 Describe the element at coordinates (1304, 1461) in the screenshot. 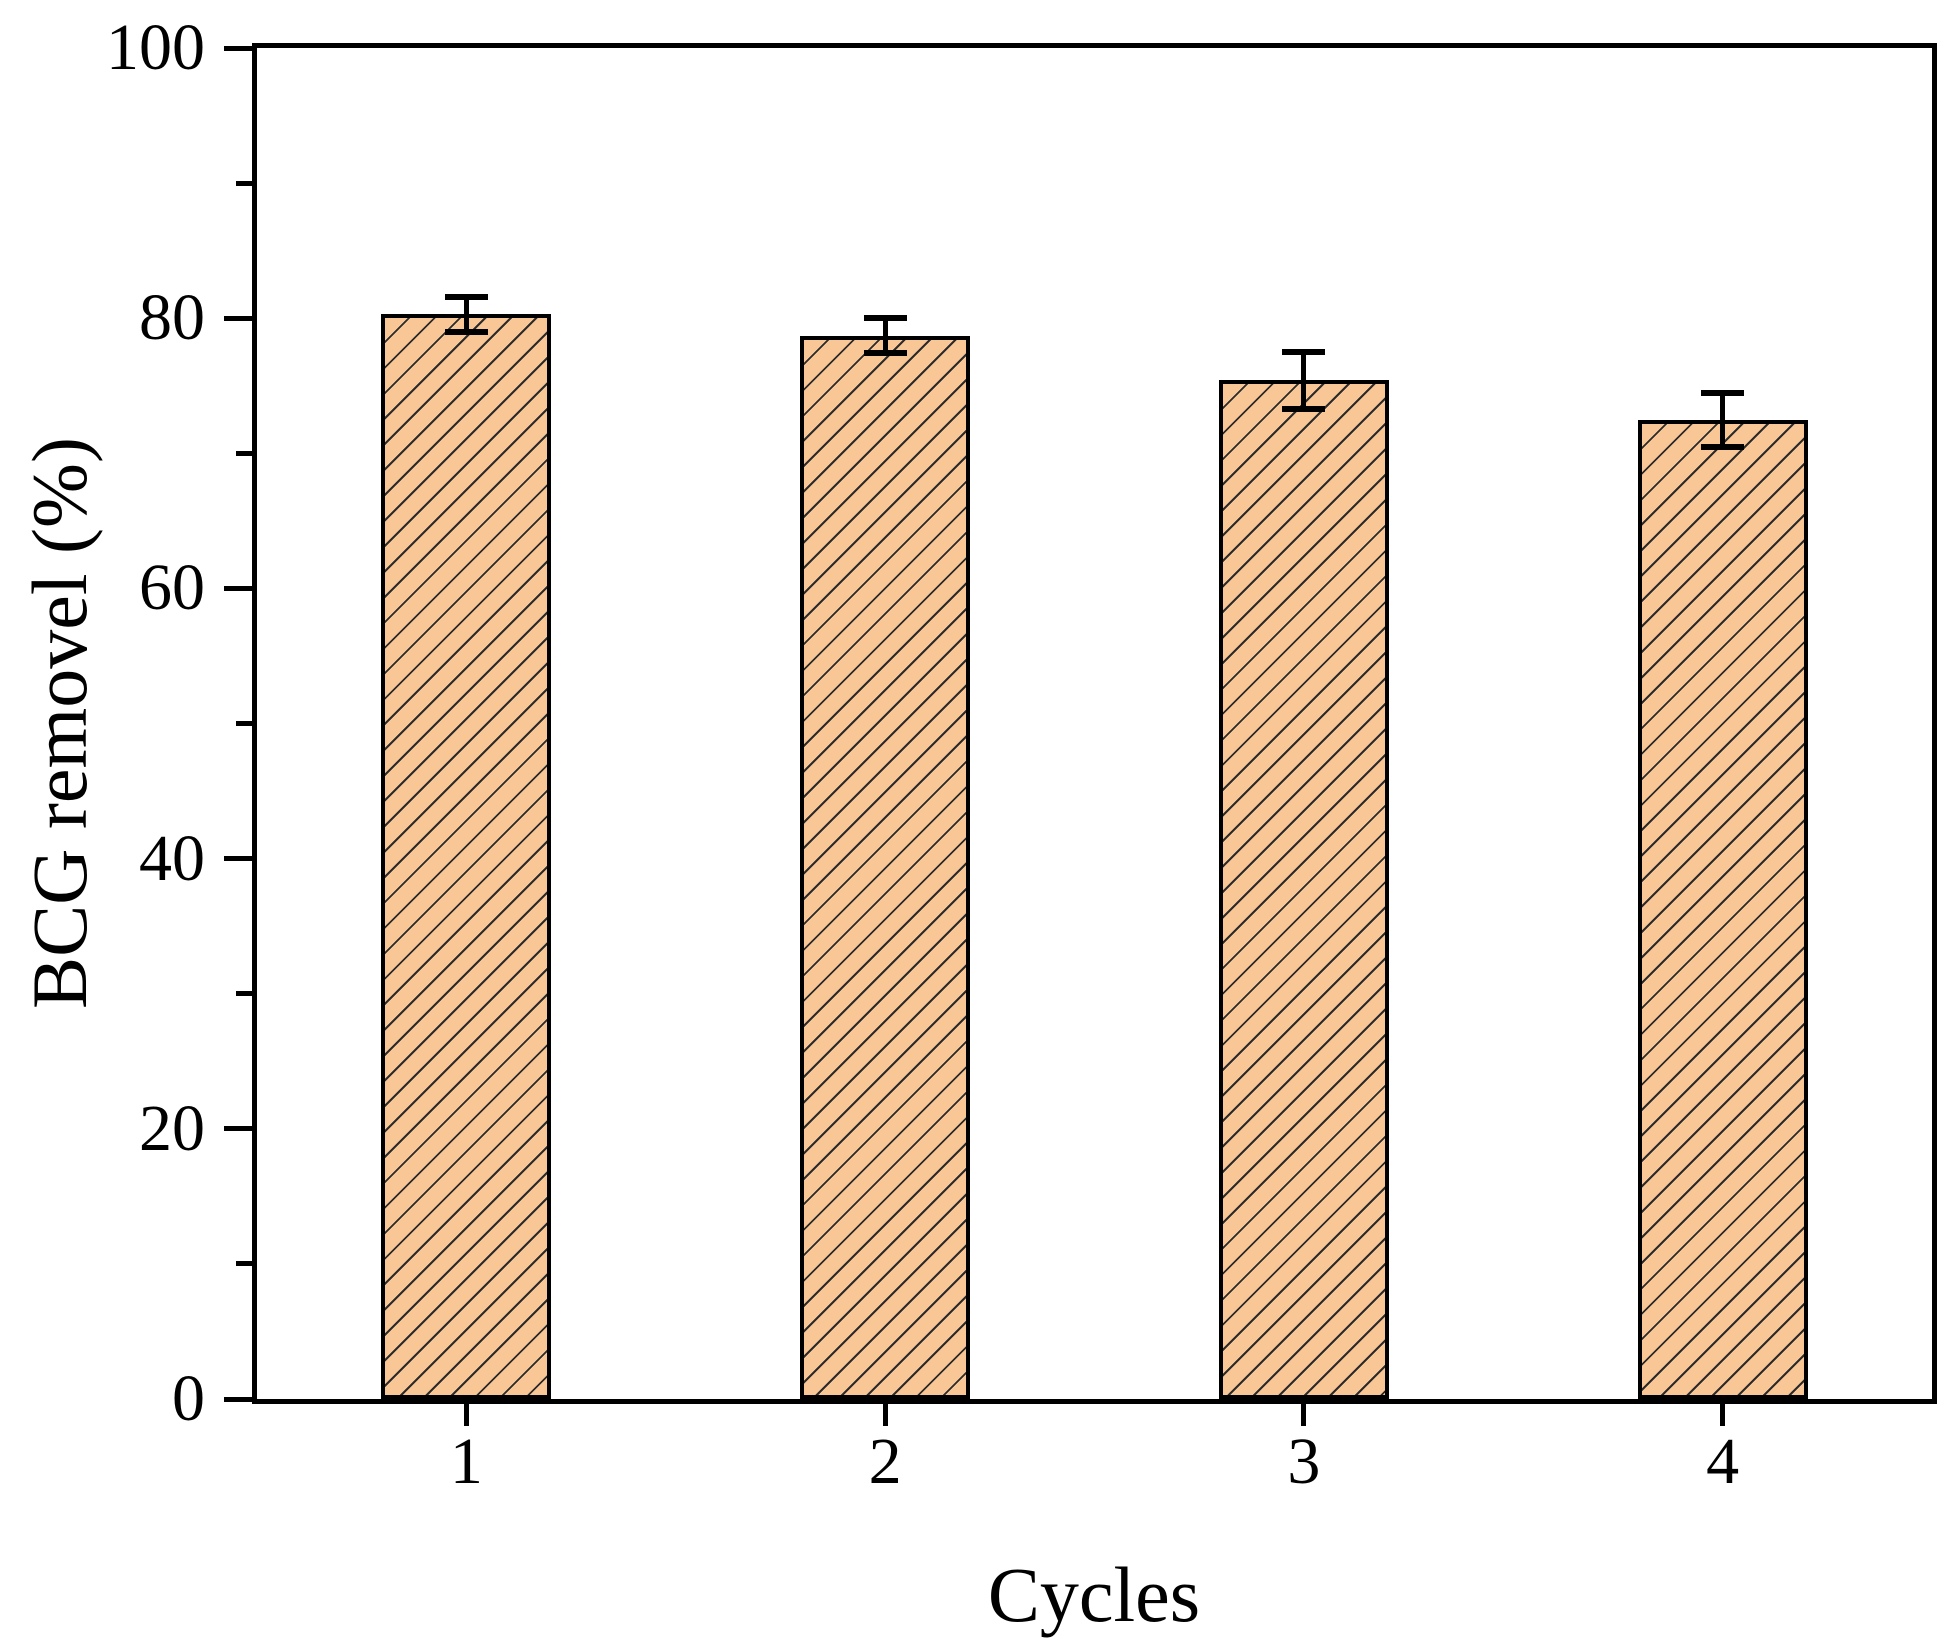

I see `x-tick-label-3: 3` at that location.